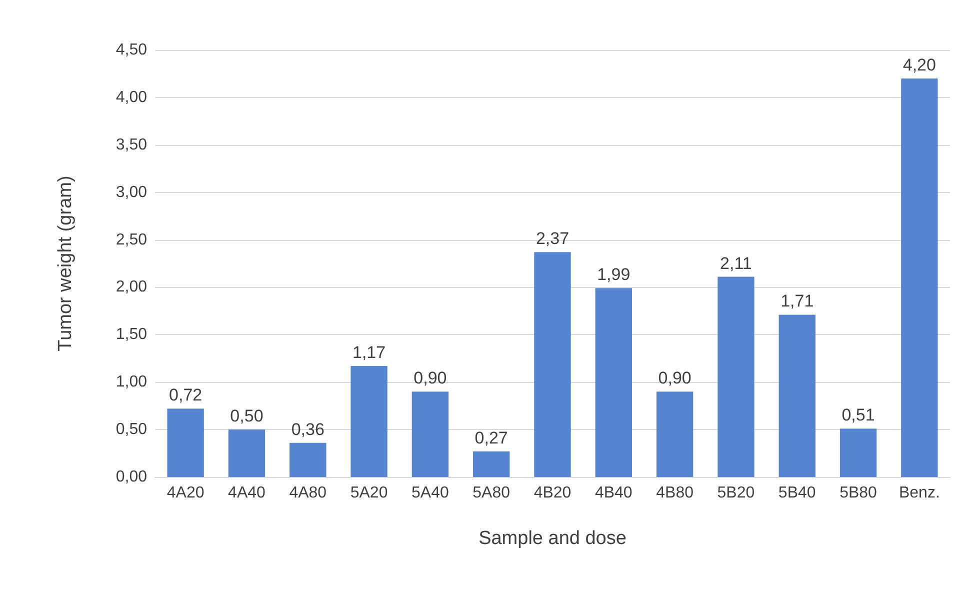  Describe the element at coordinates (736, 263) in the screenshot. I see `data-label: 2,11` at that location.